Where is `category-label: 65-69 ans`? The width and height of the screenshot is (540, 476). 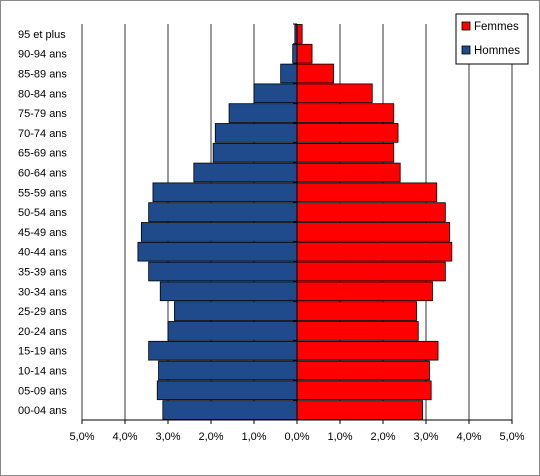 category-label: 65-69 ans is located at coordinates (42, 154).